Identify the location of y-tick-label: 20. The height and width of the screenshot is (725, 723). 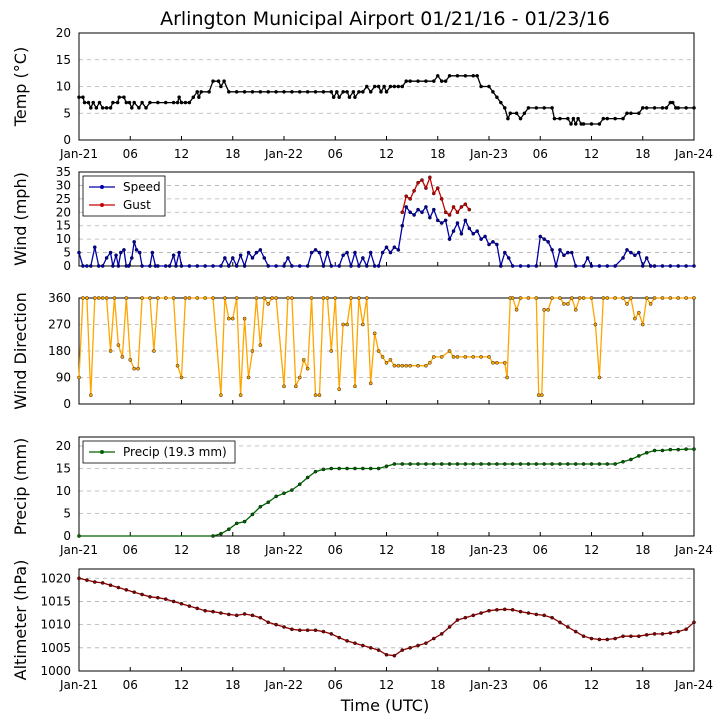
(63, 446).